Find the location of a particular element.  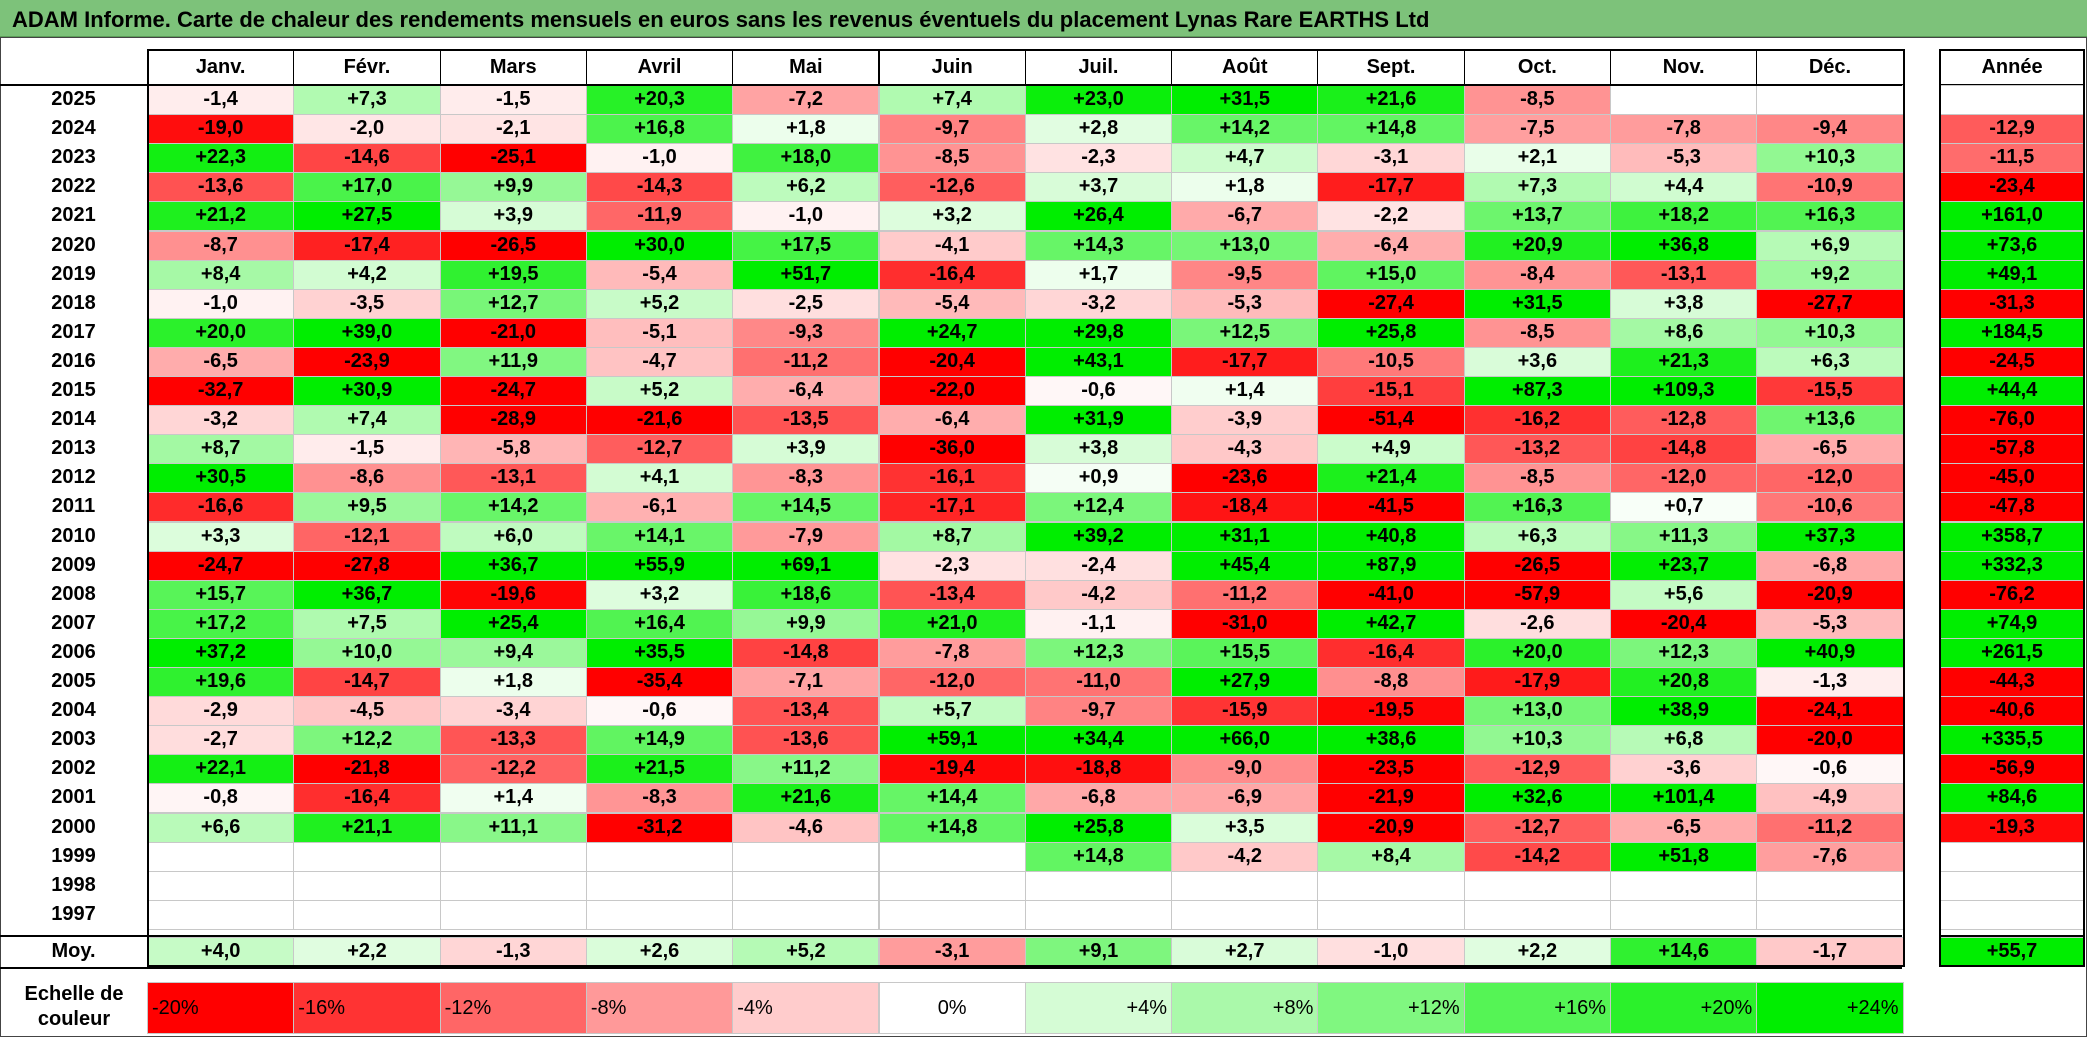

heatmap-cell: -13,1 is located at coordinates (513, 478).